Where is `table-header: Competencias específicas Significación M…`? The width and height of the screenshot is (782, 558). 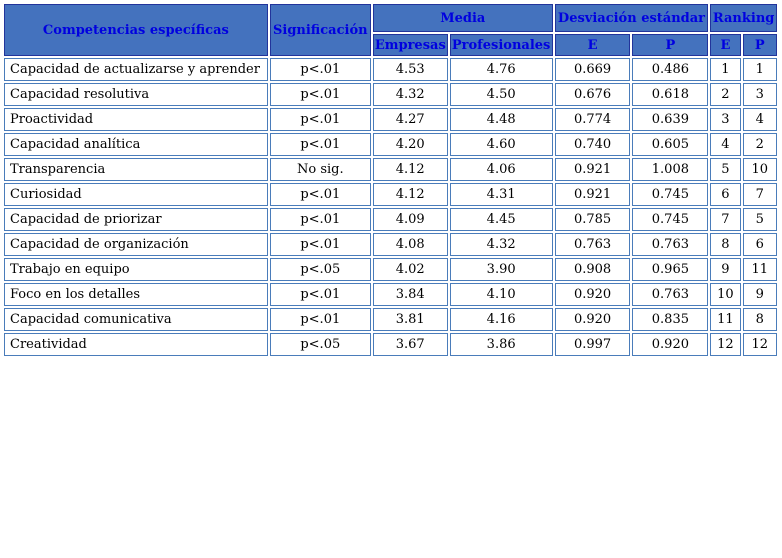 table-header: Competencias específicas Significación M… is located at coordinates (390, 30).